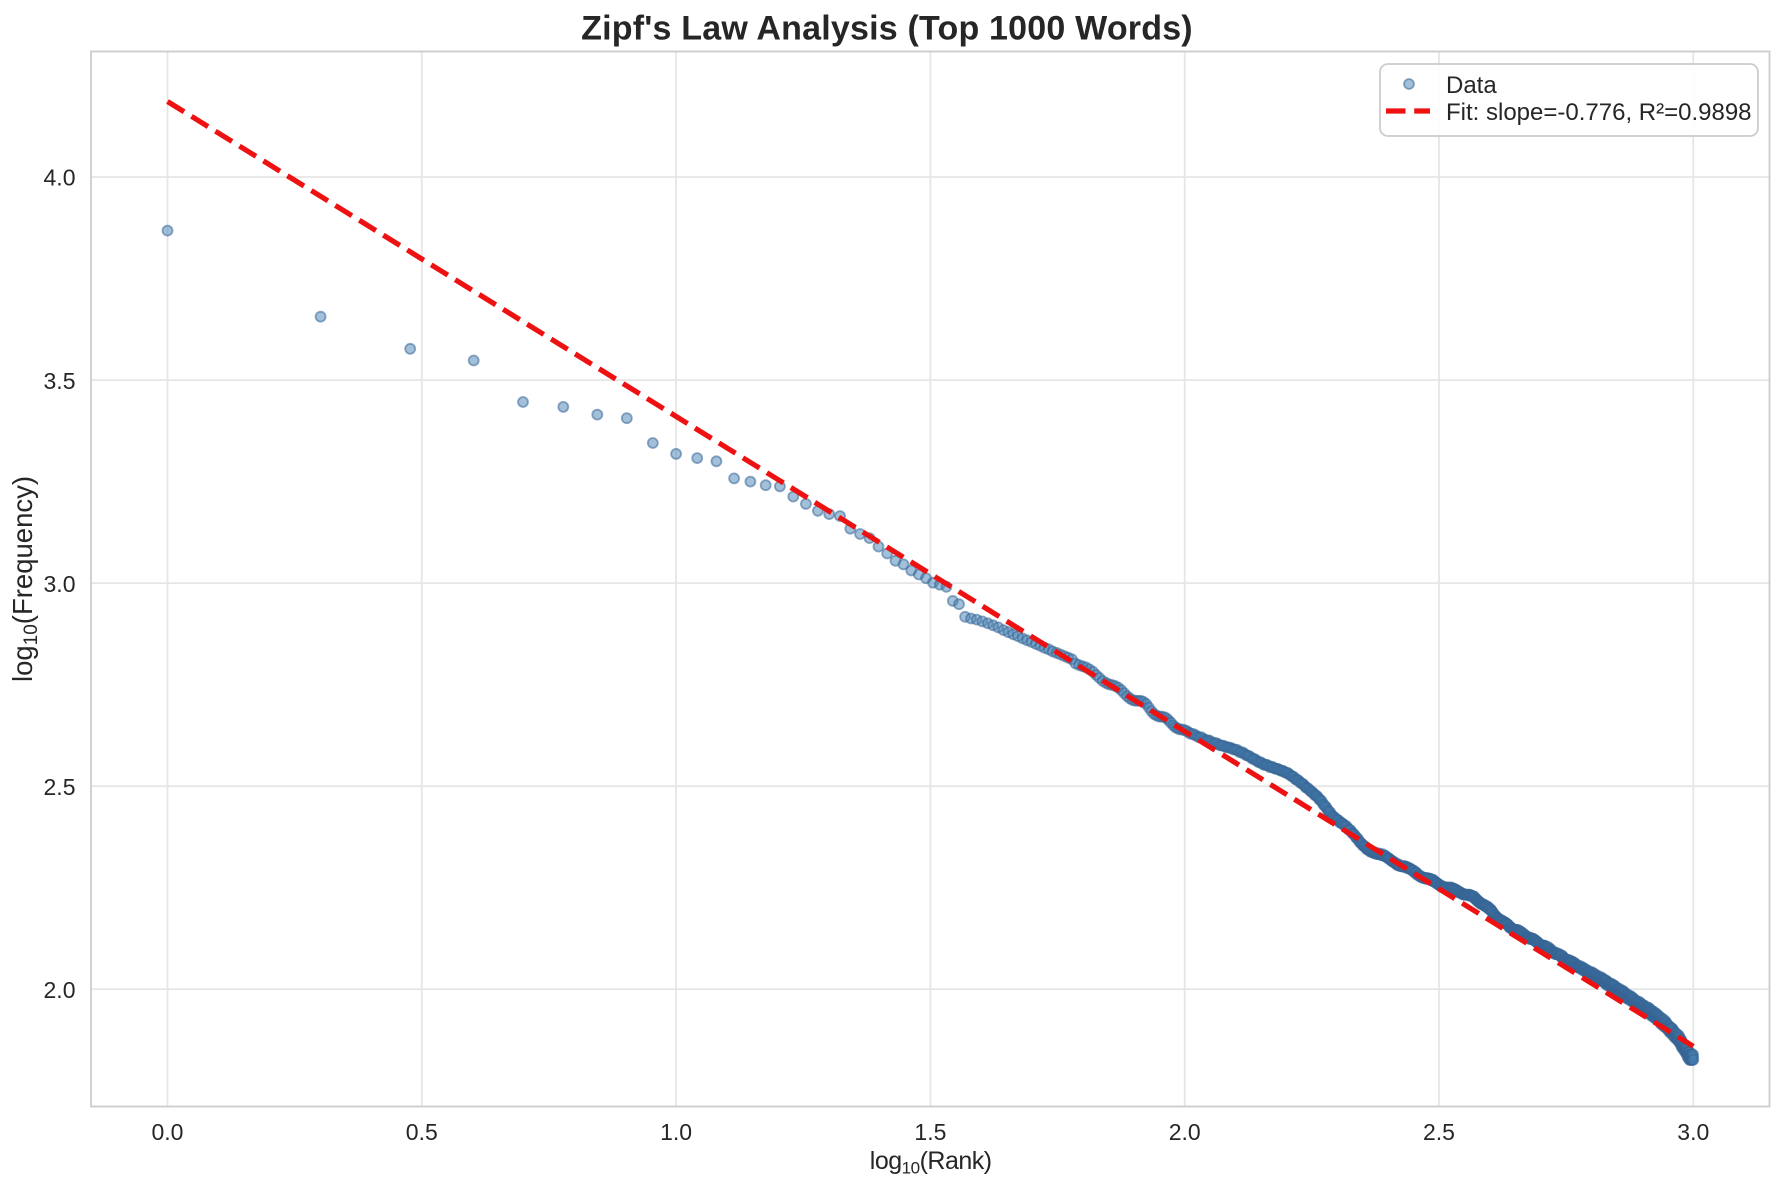 This screenshot has height=1185, width=1784. I want to click on svg-text: 3.5, so click(60, 381).